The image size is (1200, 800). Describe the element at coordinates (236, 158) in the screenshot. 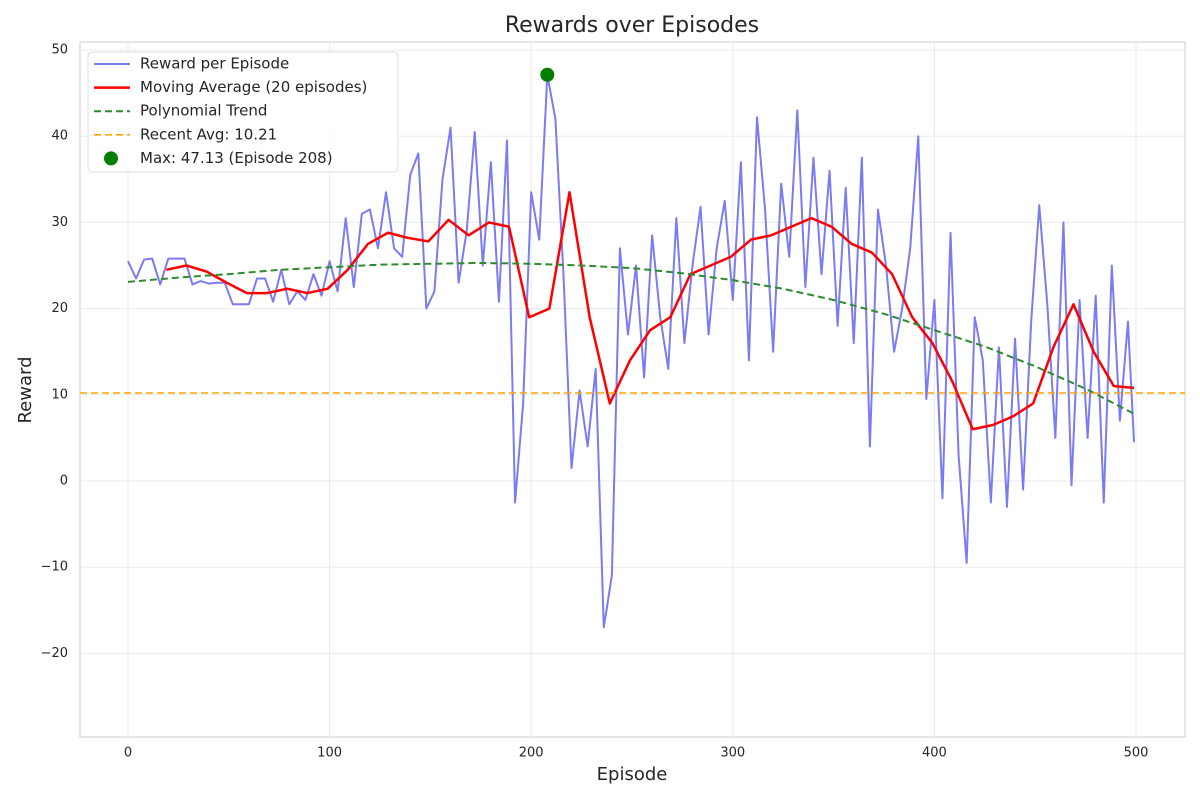

I see `legend-label: Max: 47.13 (Episode 208)` at that location.